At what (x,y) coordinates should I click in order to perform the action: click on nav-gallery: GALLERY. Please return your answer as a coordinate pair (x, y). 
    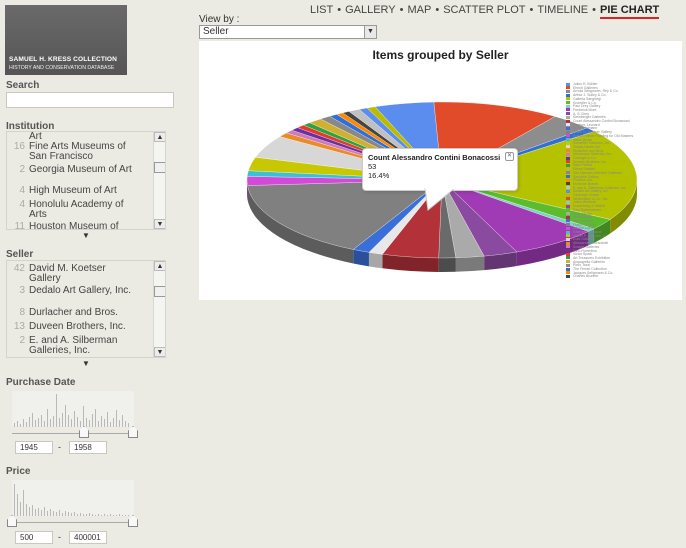
    Looking at the image, I should click on (370, 10).